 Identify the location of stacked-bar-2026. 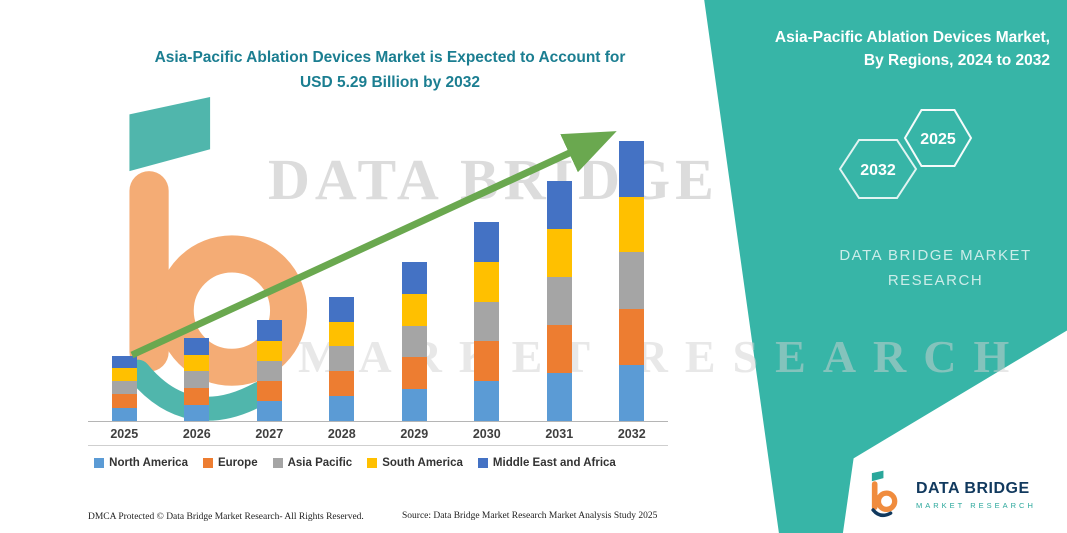
(197, 379).